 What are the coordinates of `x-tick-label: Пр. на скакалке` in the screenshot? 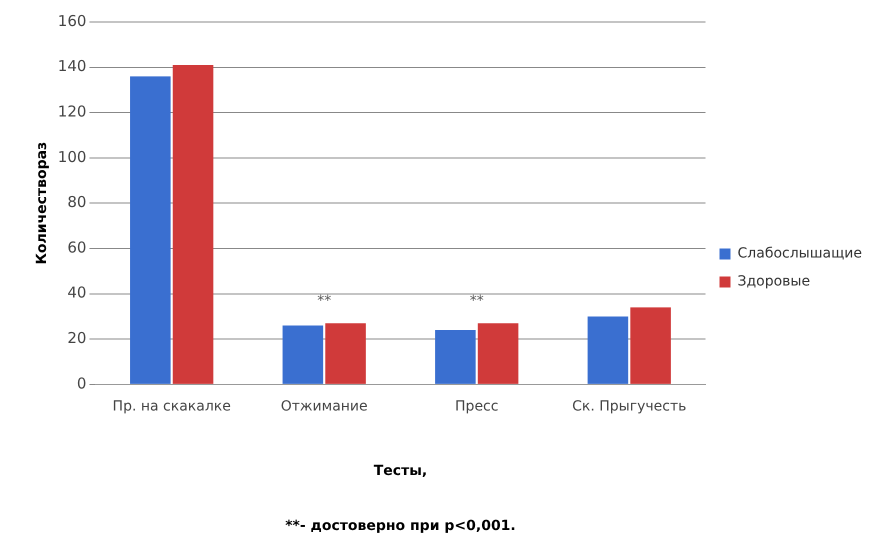 It's located at (171, 406).